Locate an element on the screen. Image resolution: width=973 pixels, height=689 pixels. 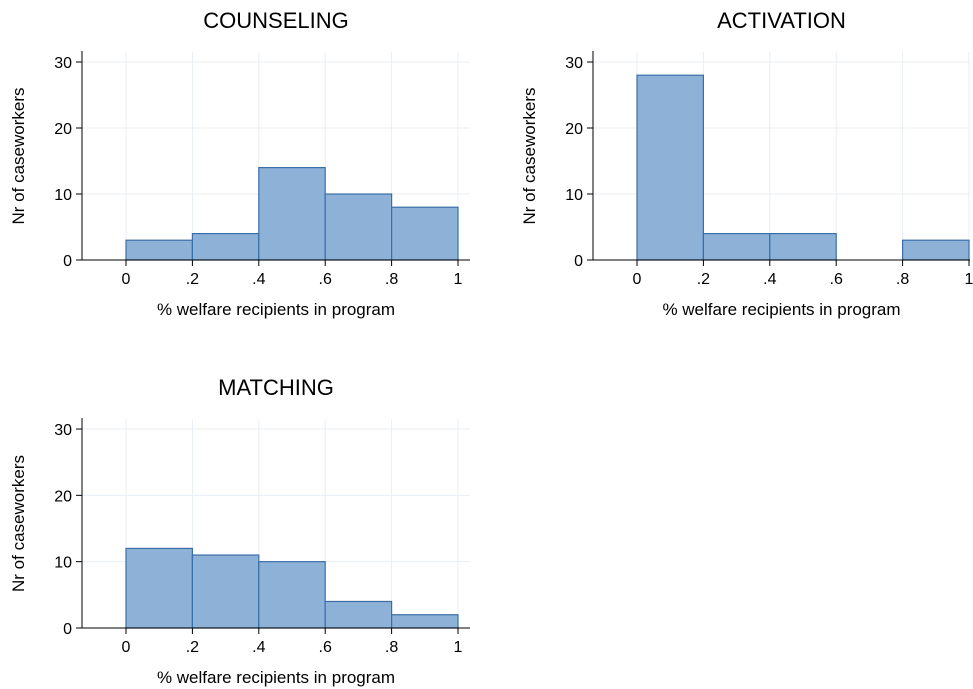
chart-title: COUNSELING is located at coordinates (275, 20).